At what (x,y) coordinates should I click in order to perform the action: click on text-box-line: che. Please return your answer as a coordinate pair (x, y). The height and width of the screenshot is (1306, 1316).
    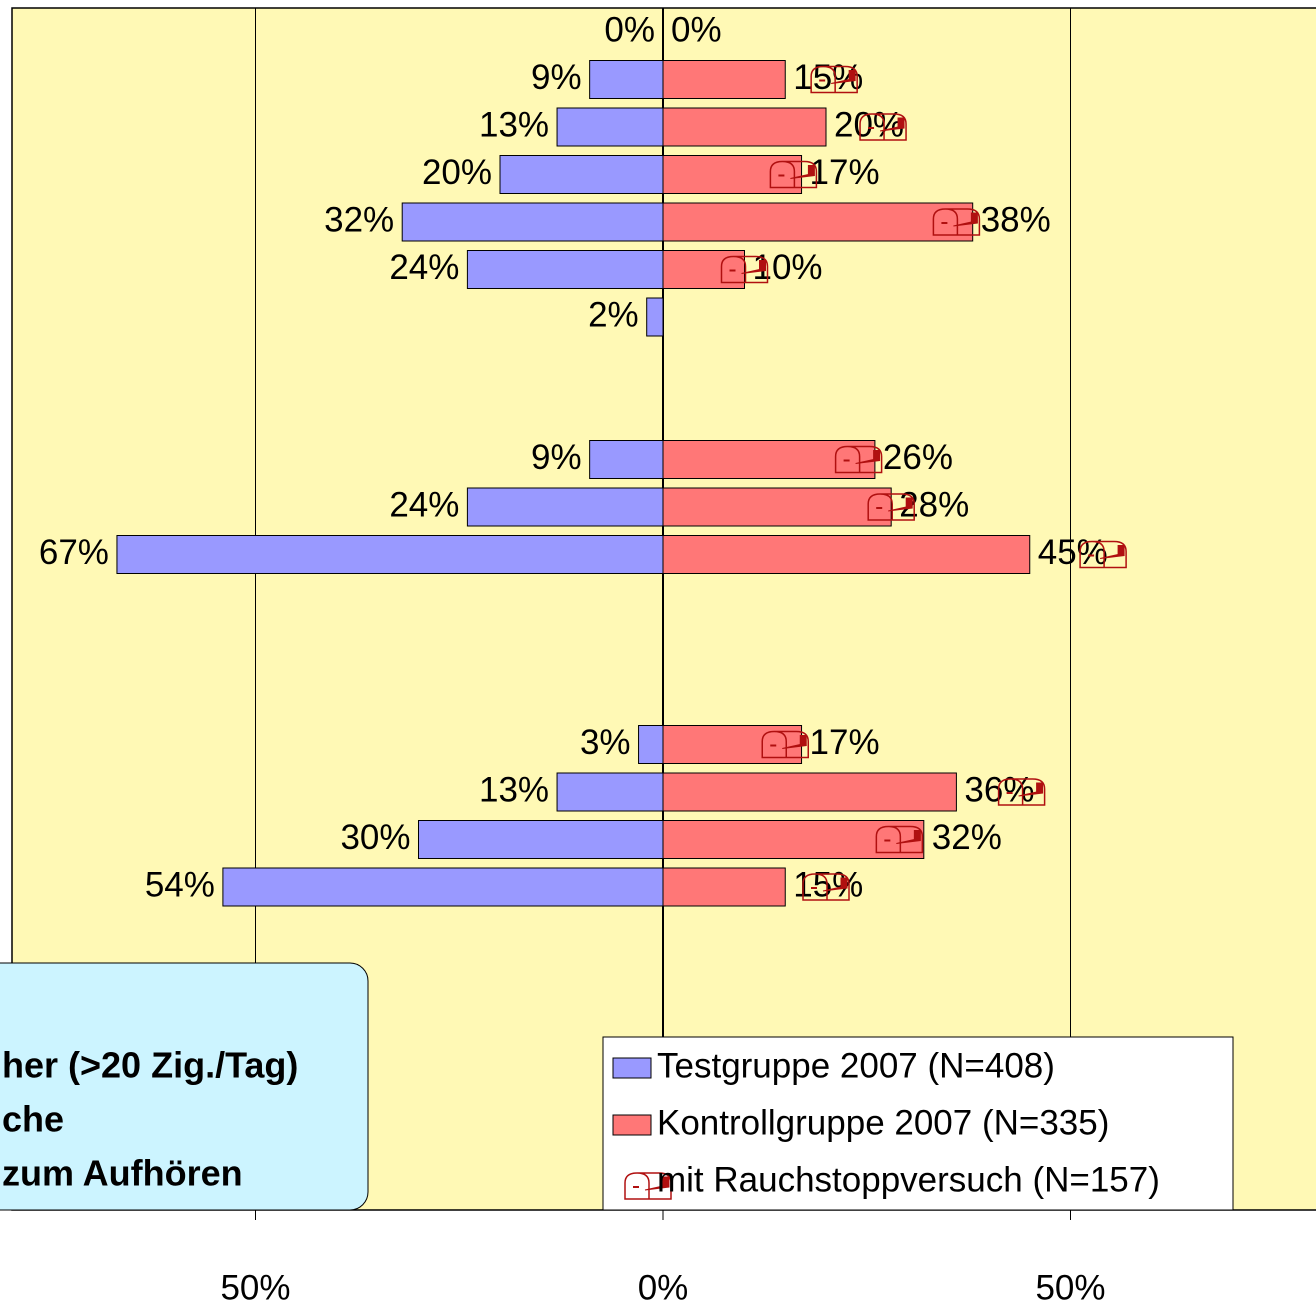
    Looking at the image, I should click on (33, 1119).